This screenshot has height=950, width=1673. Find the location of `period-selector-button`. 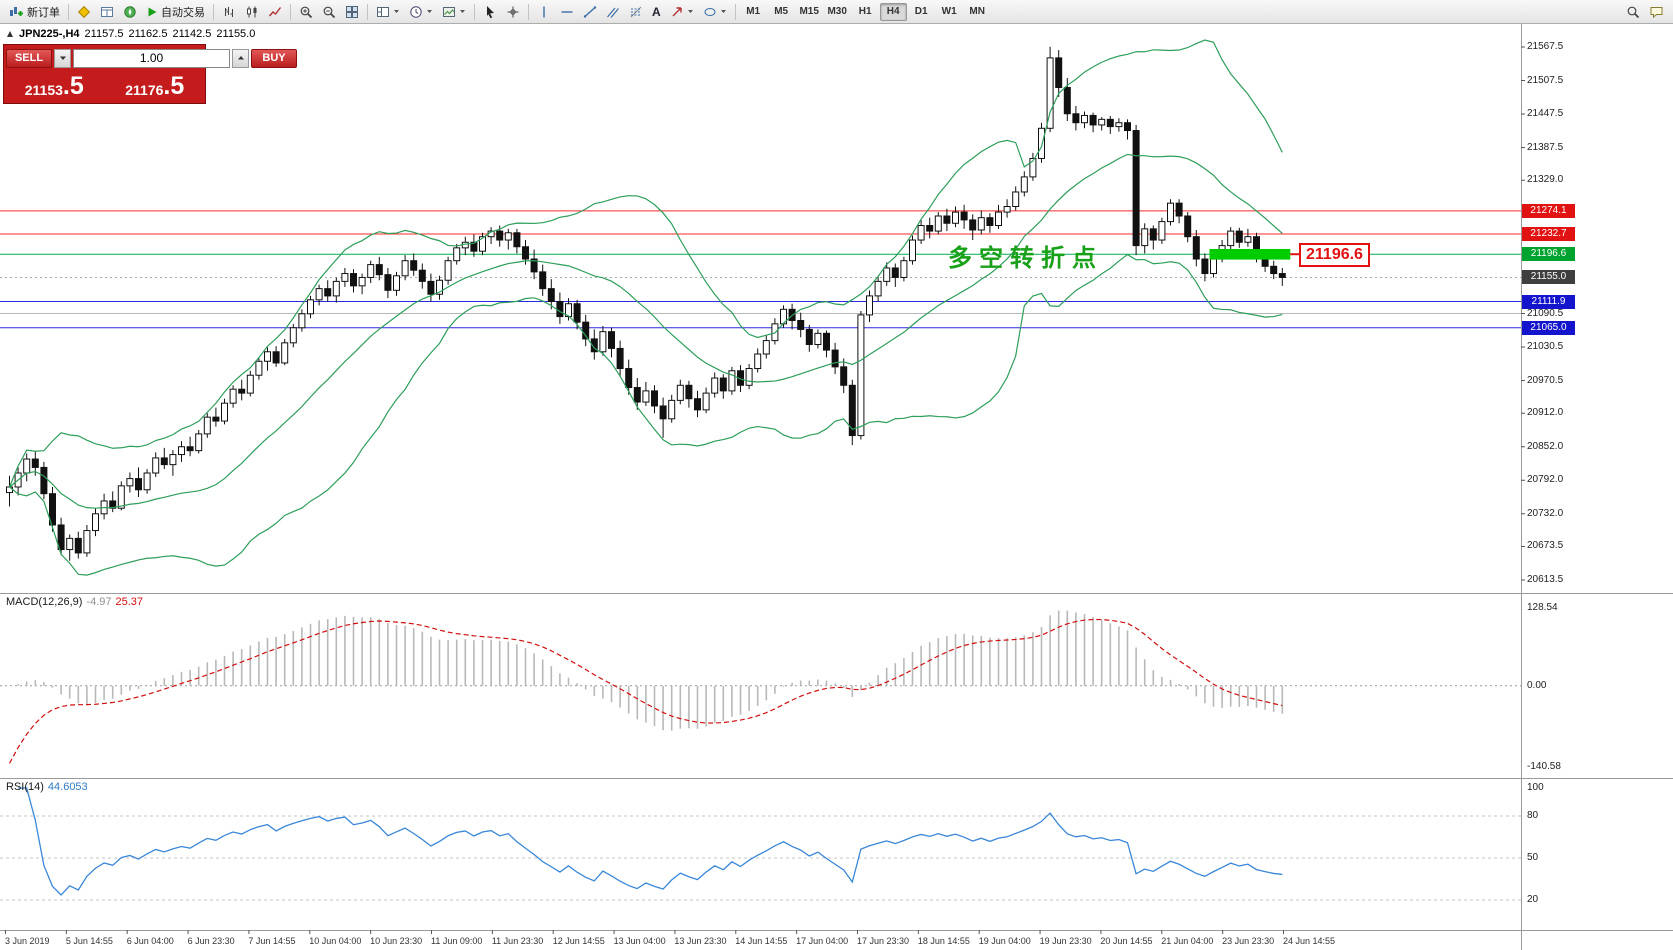

period-selector-button is located at coordinates (421, 12).